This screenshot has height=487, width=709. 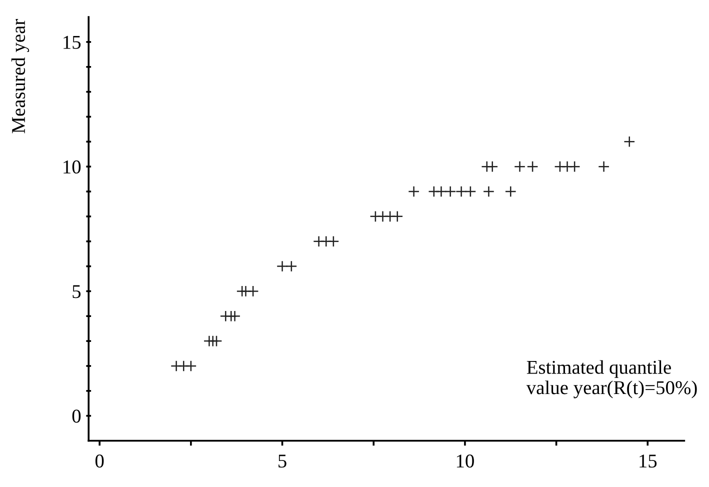 What do you see at coordinates (76, 416) in the screenshot?
I see `y-tick-label: 0` at bounding box center [76, 416].